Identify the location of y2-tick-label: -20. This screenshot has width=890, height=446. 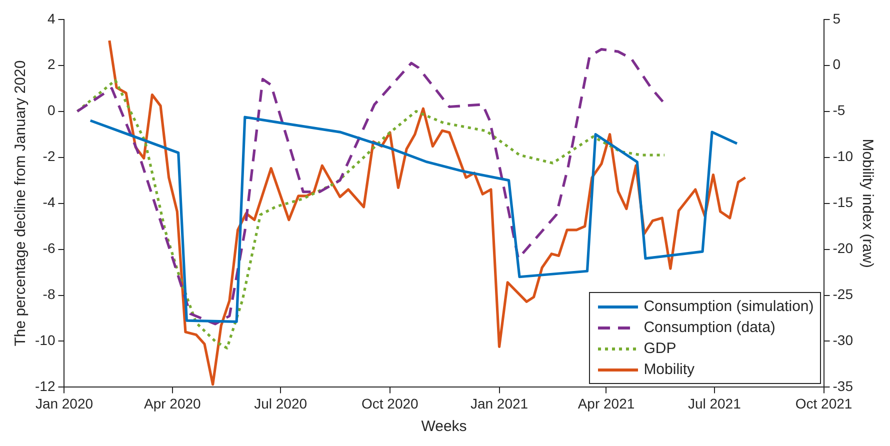
(843, 248).